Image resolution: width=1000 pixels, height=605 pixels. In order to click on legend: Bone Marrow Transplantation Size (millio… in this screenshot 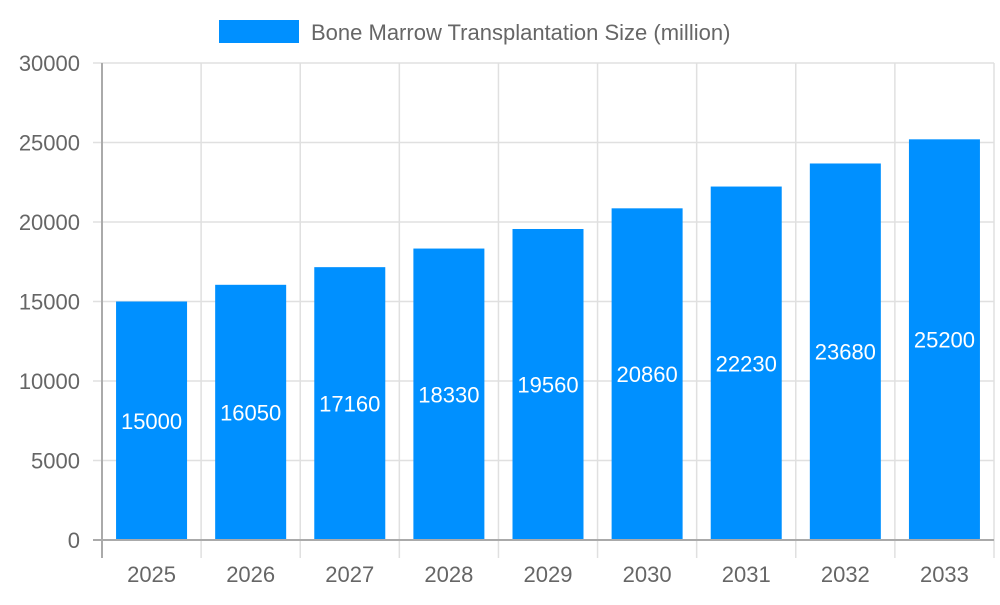, I will do `click(474, 32)`.